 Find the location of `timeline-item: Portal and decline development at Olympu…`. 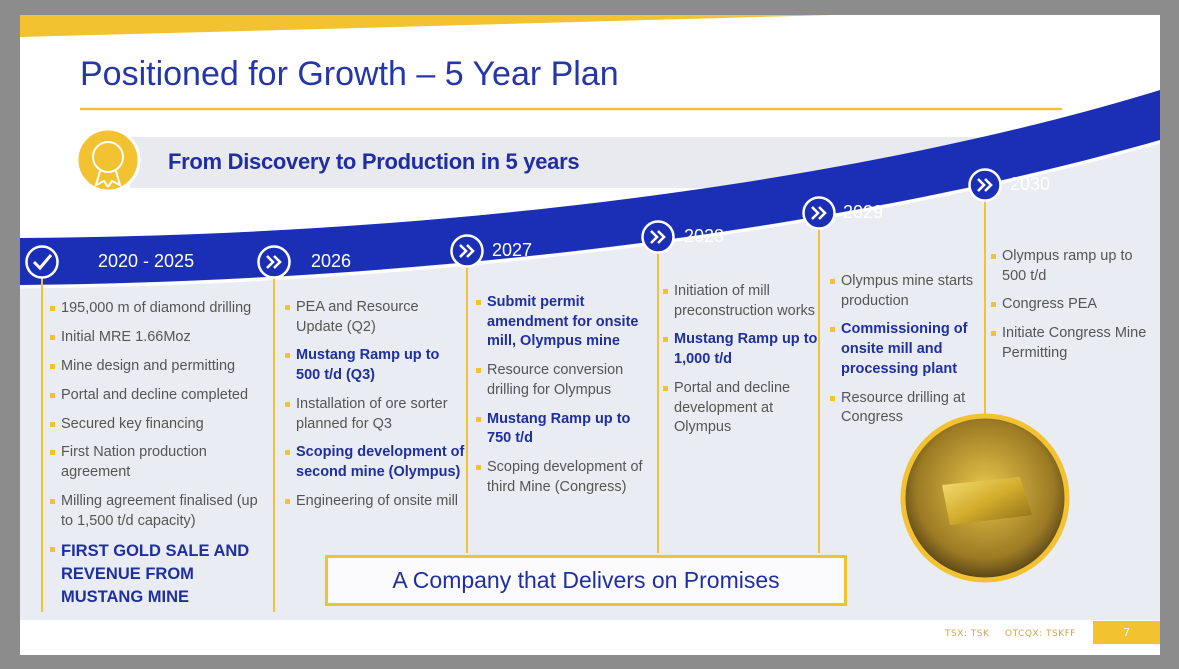

timeline-item: Portal and decline development at Olympu… is located at coordinates (742, 408).